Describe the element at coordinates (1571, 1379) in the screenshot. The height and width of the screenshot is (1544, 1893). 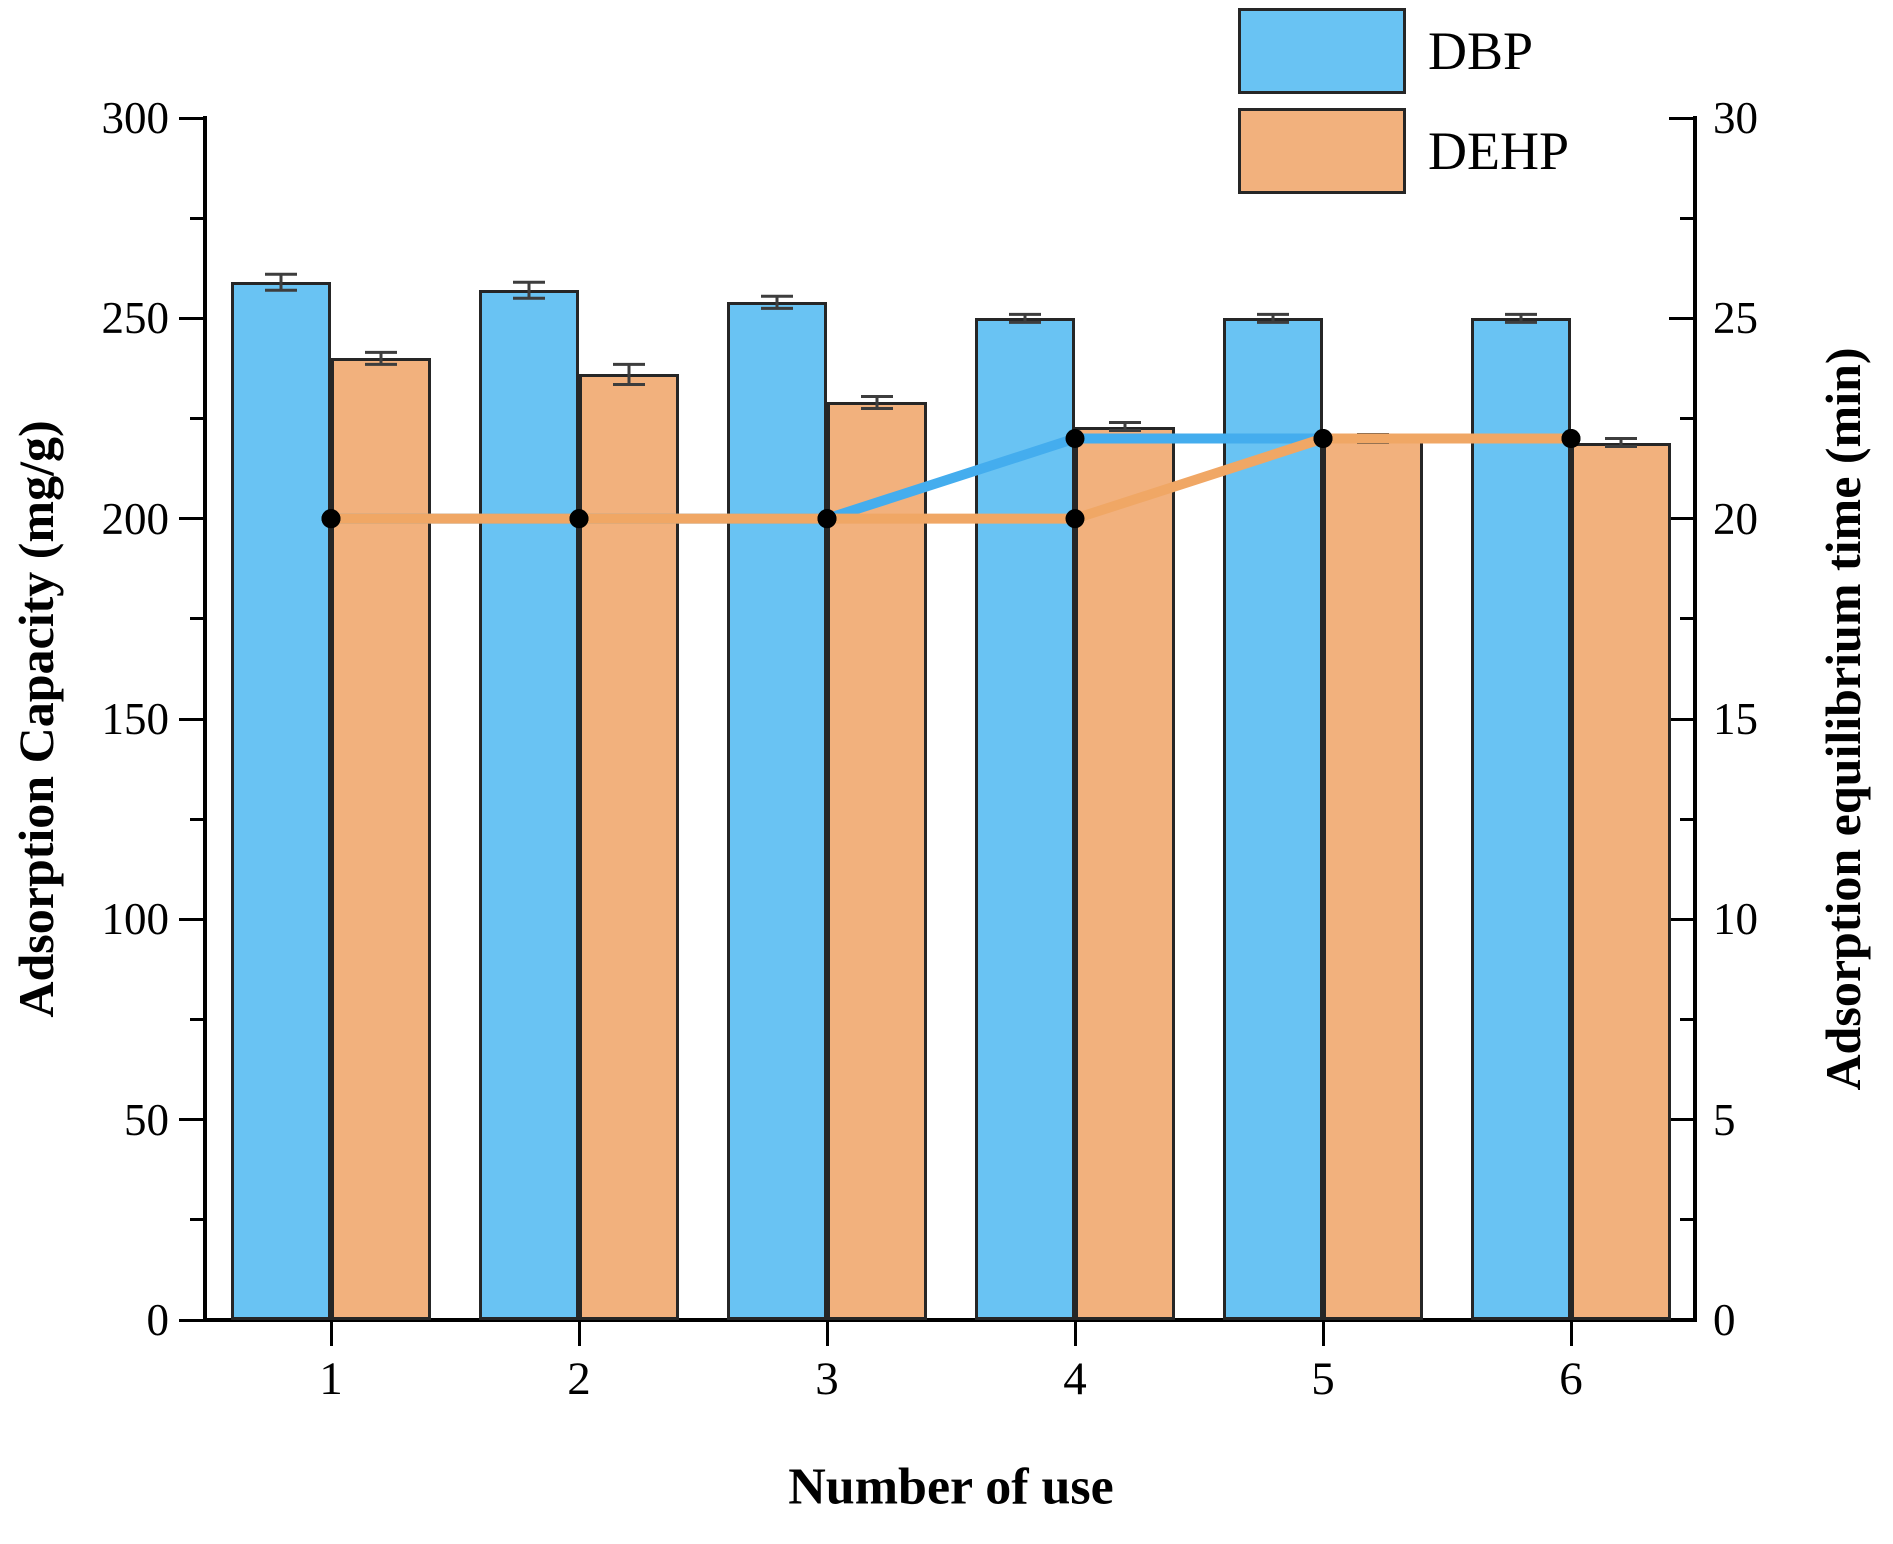
I see `x-tick-label: 6` at that location.